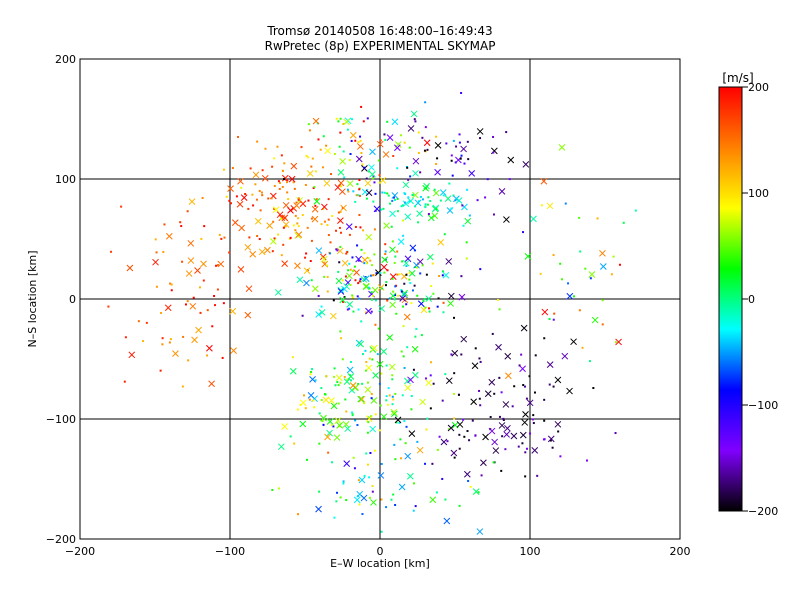 The width and height of the screenshot is (800, 600). Describe the element at coordinates (230, 551) in the screenshot. I see `x-tick-label: −100` at that location.